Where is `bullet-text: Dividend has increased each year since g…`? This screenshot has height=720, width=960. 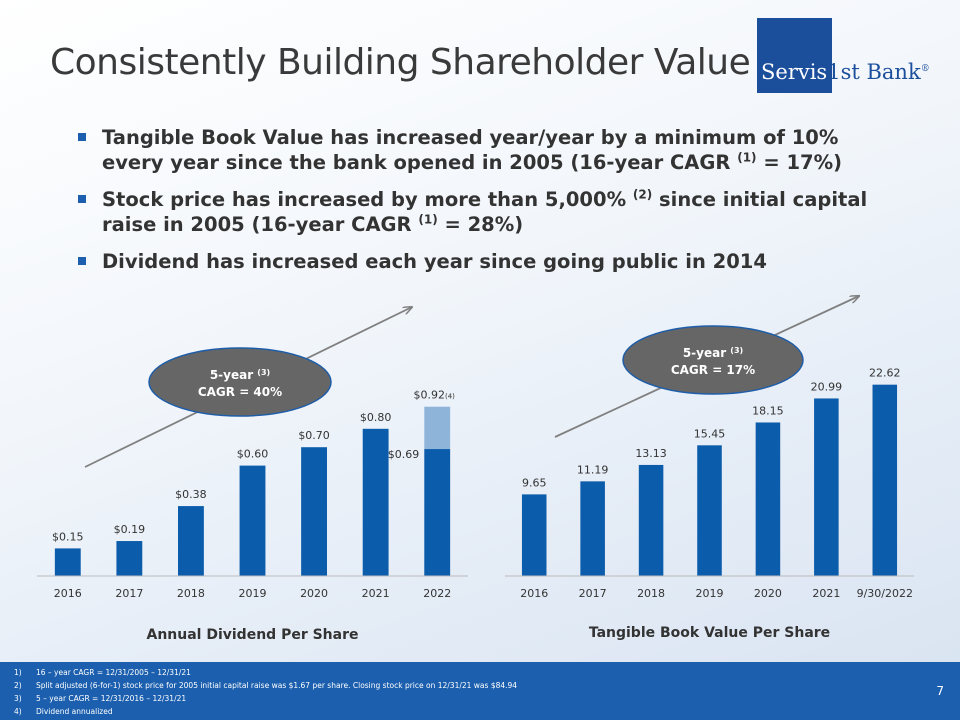
bullet-text: Dividend has increased each year since g… is located at coordinates (434, 261).